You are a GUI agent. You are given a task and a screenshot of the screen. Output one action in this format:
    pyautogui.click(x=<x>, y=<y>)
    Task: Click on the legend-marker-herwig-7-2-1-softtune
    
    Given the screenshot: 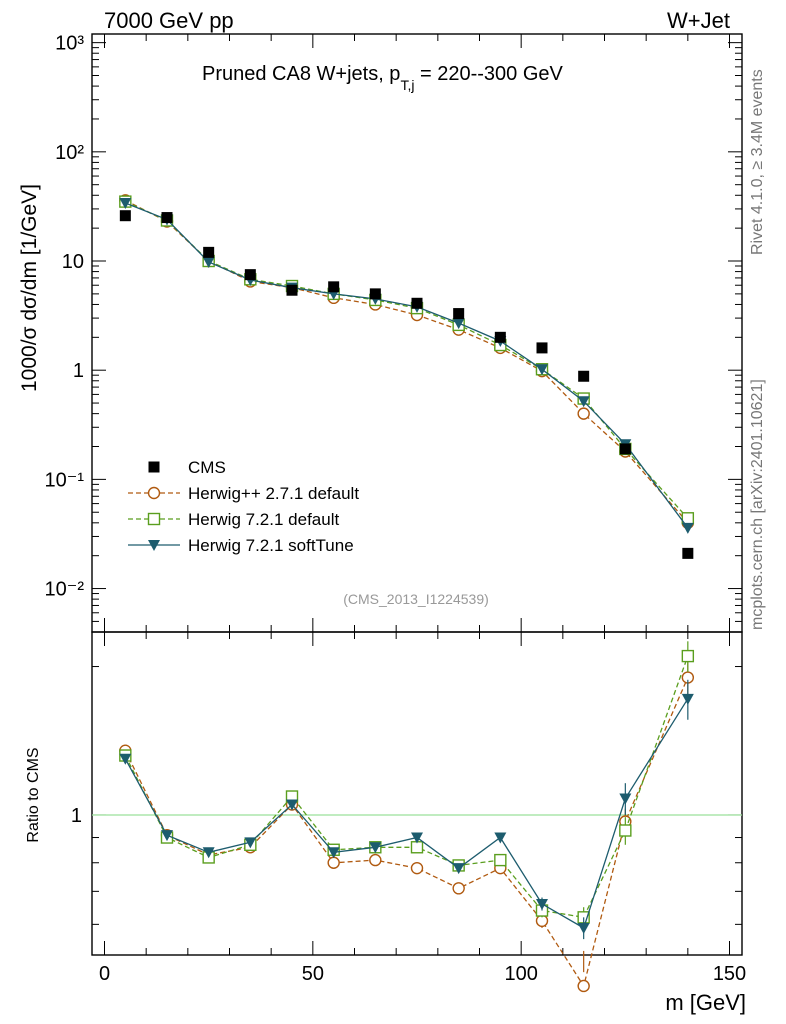 What is the action you would take?
    pyautogui.click(x=154, y=545)
    